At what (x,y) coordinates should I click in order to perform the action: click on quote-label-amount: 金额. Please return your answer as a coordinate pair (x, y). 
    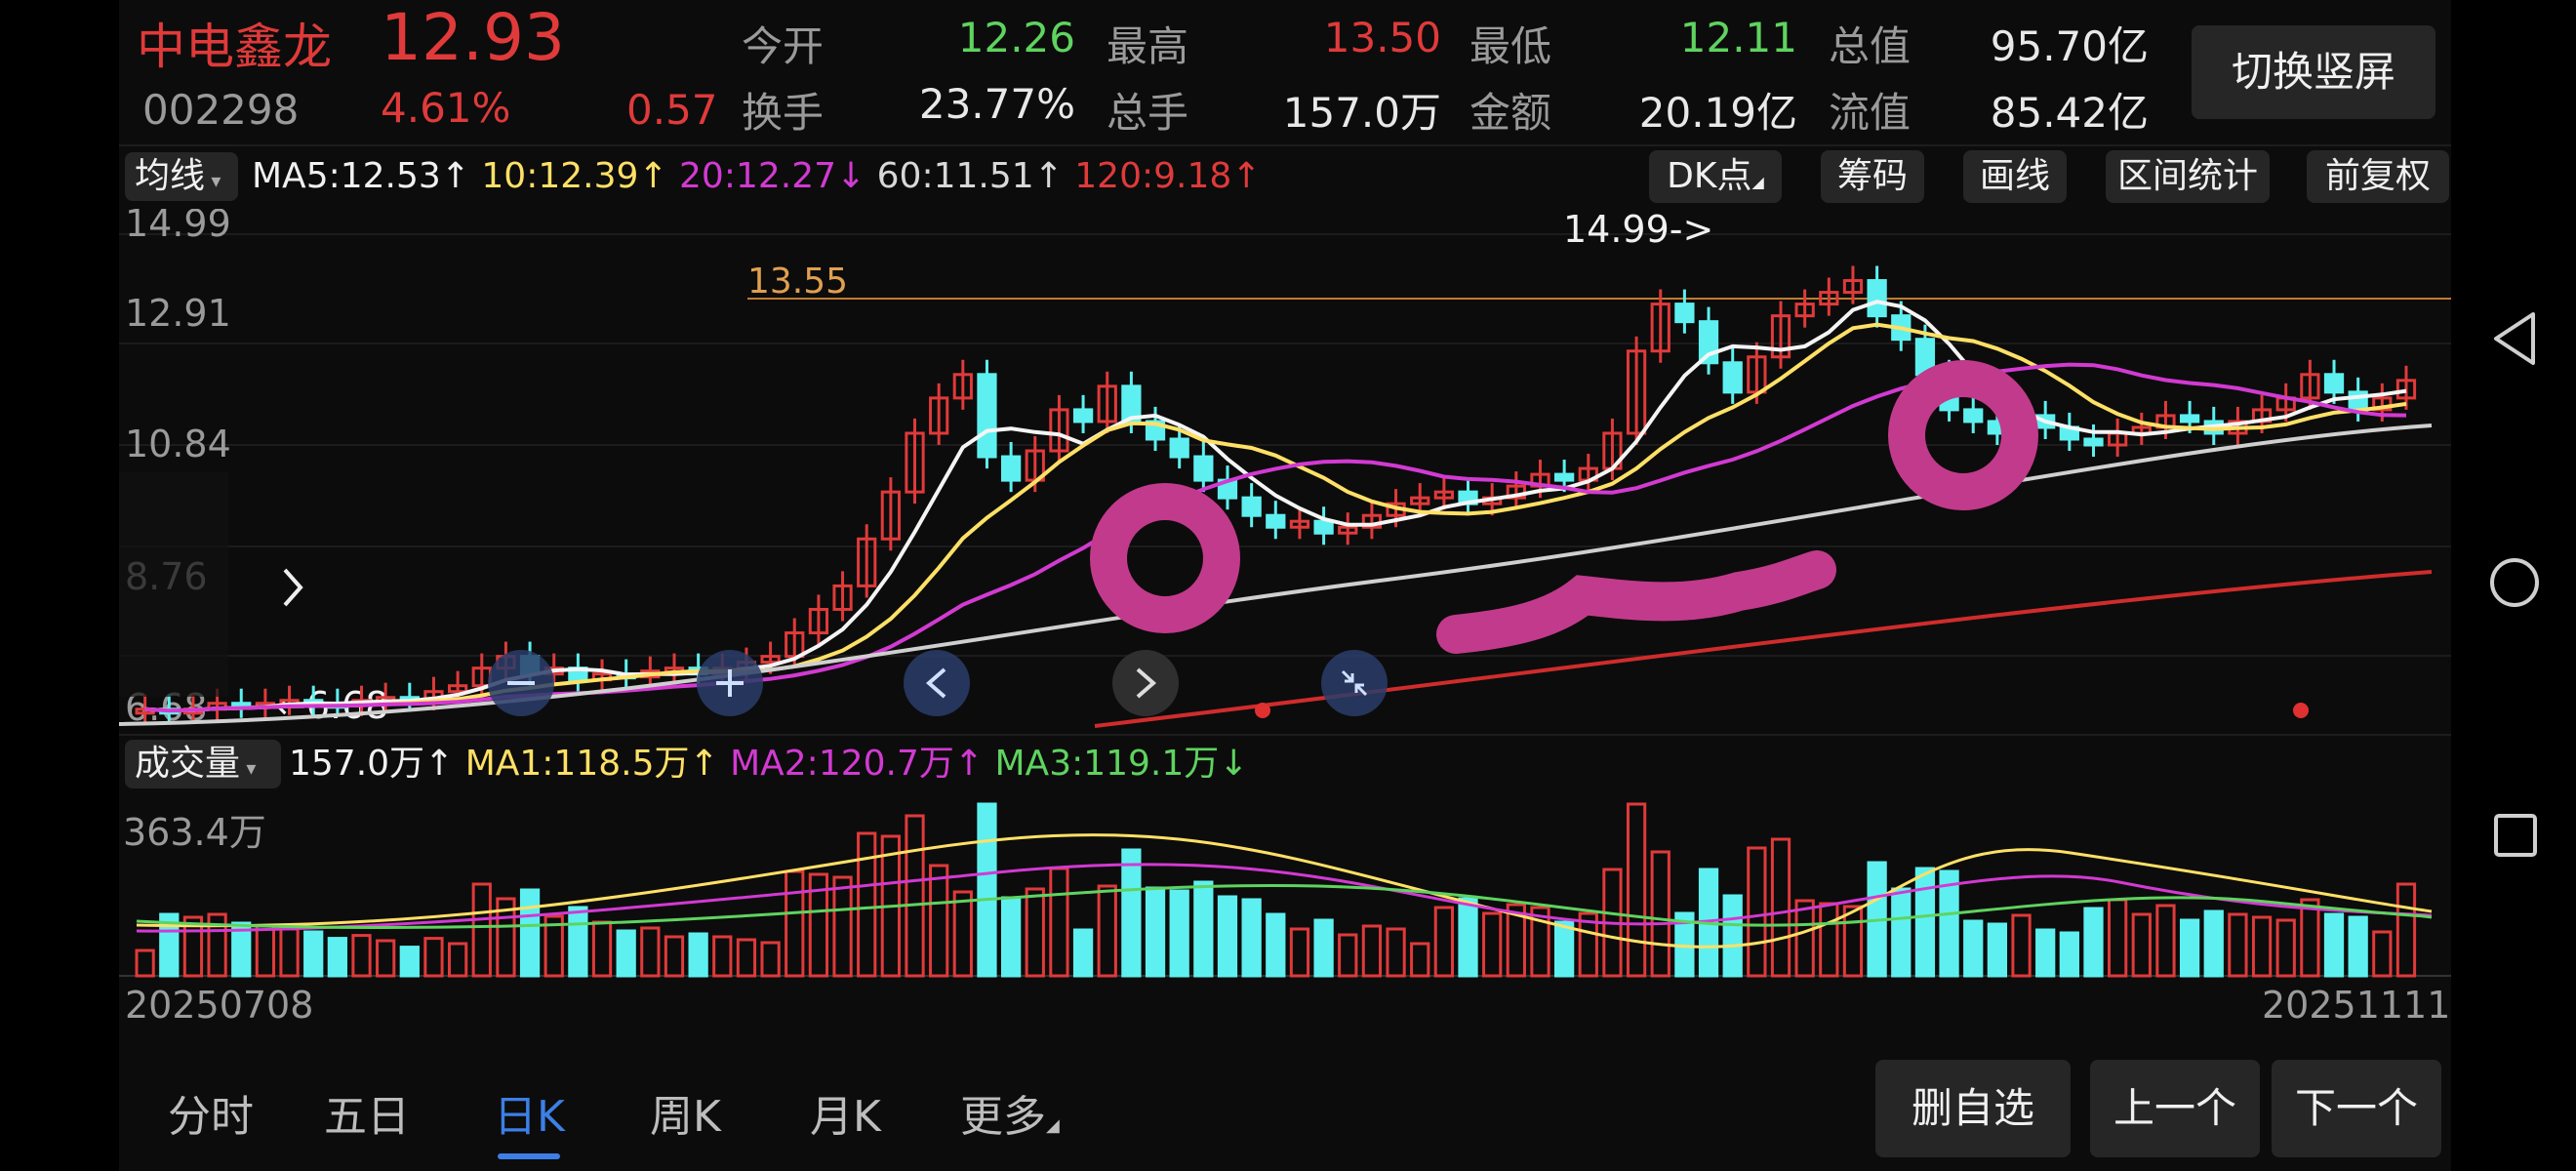
    Looking at the image, I should click on (1510, 113).